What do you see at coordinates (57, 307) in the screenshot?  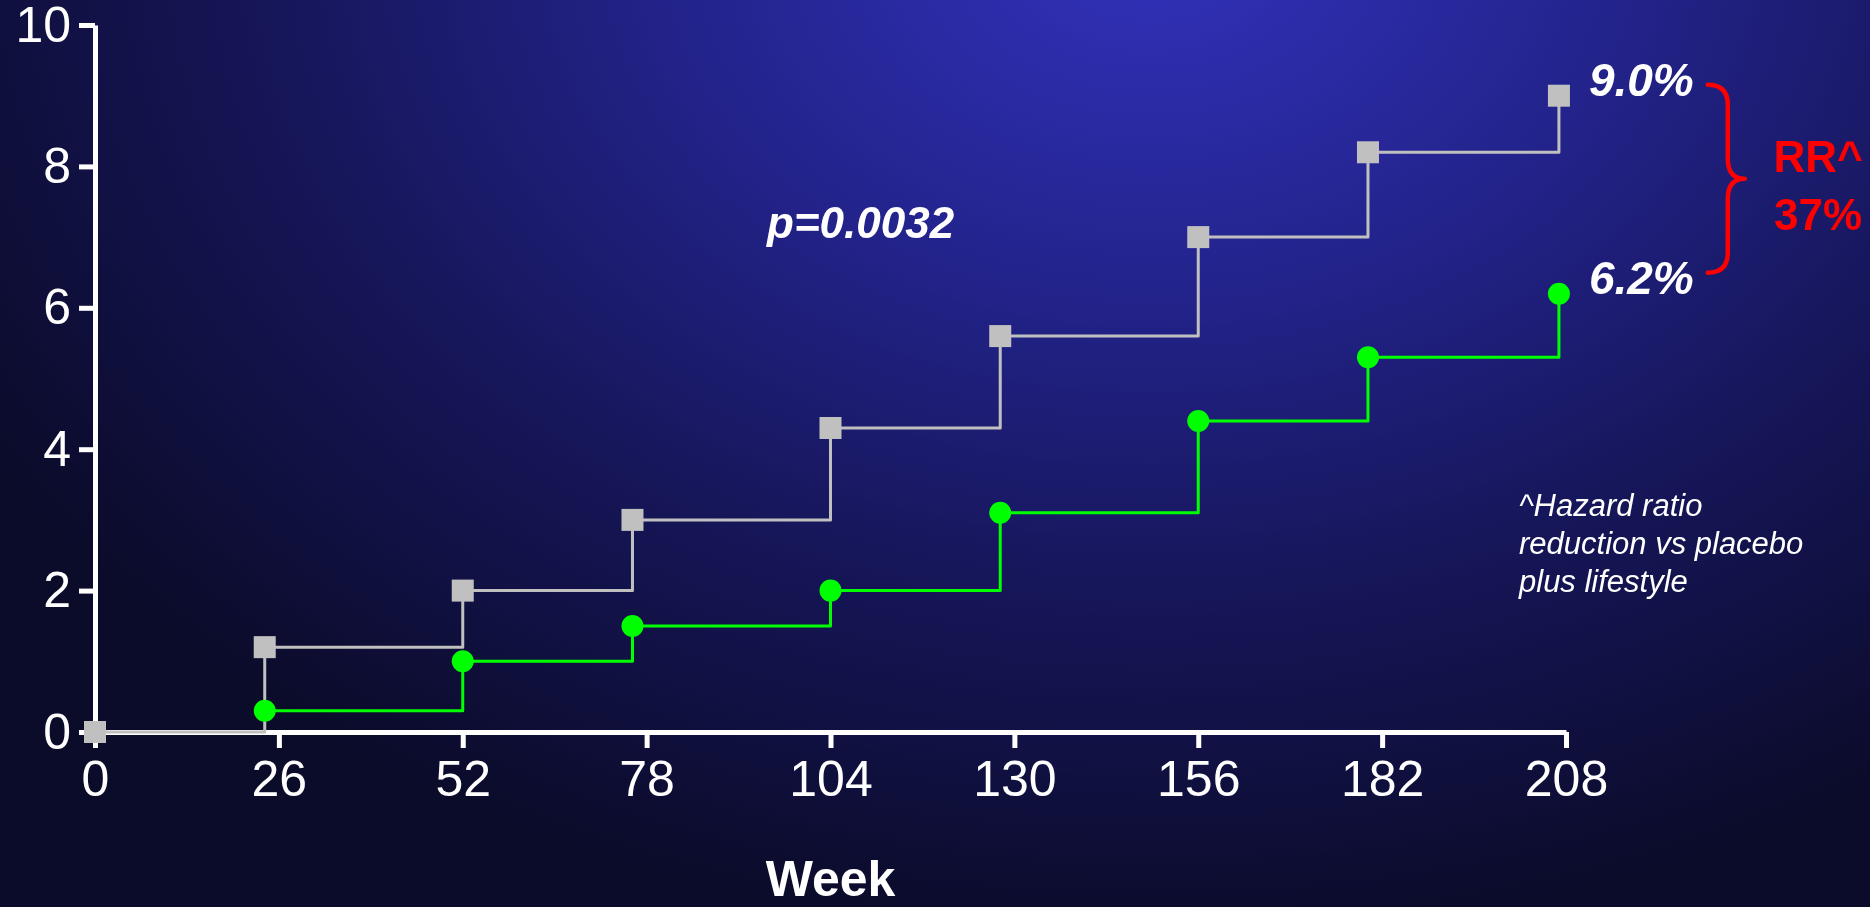 I see `y-tick-label: 6` at bounding box center [57, 307].